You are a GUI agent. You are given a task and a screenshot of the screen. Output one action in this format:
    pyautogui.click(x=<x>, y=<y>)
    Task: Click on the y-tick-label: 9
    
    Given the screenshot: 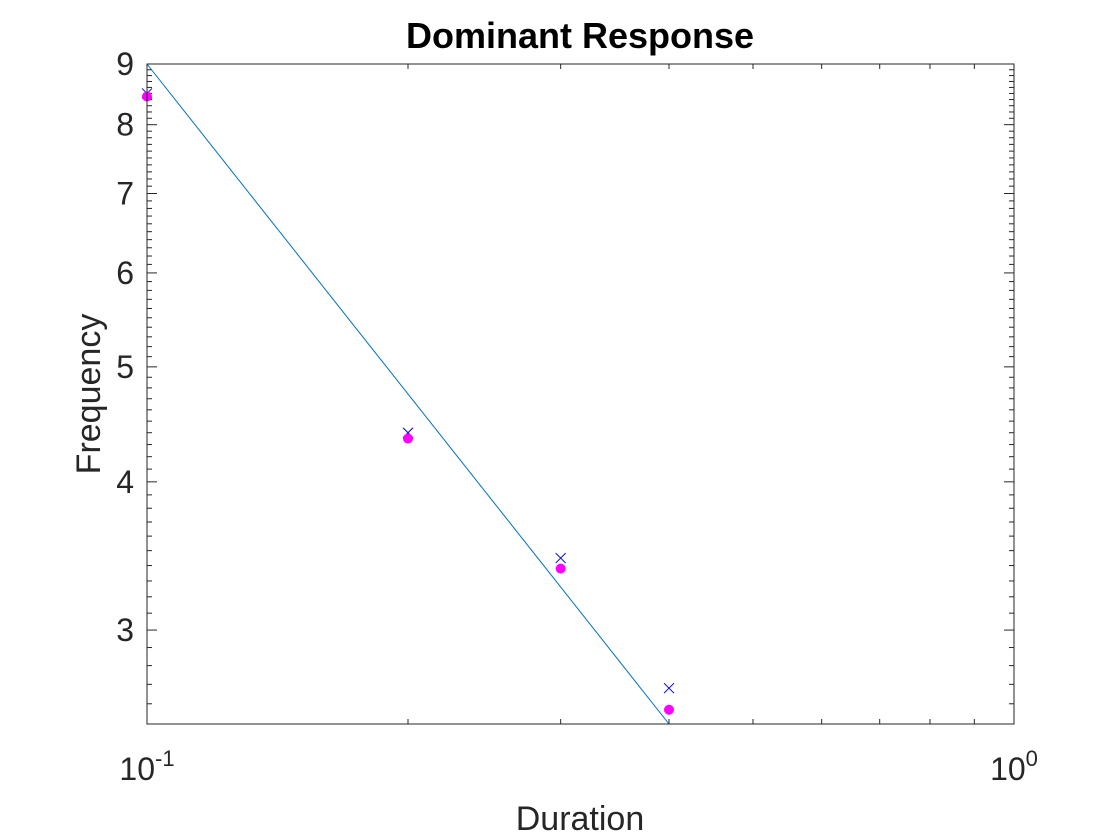 What is the action you would take?
    pyautogui.click(x=125, y=64)
    